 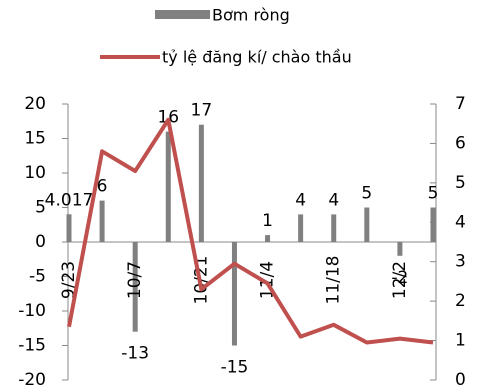 What do you see at coordinates (35, 173) in the screenshot?
I see `y-tick-label: 10` at bounding box center [35, 173].